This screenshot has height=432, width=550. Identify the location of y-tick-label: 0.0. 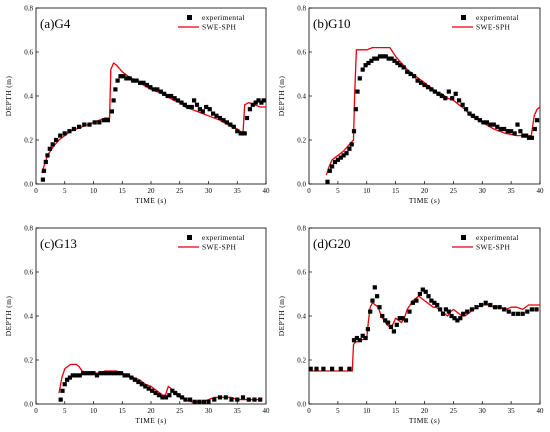
(301, 185).